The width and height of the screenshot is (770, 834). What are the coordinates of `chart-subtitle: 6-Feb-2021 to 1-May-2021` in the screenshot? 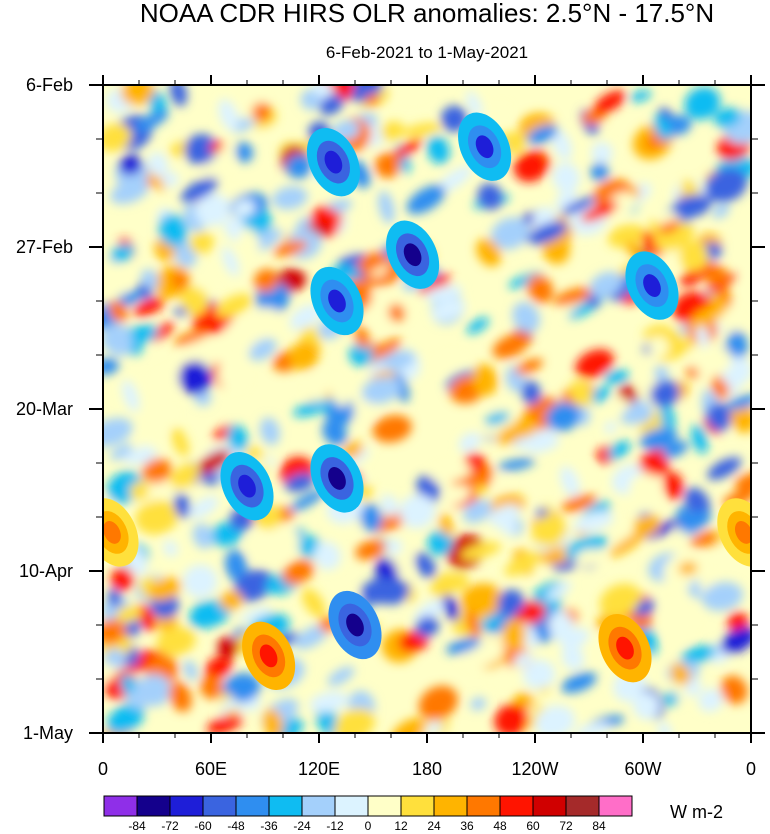 It's located at (427, 52).